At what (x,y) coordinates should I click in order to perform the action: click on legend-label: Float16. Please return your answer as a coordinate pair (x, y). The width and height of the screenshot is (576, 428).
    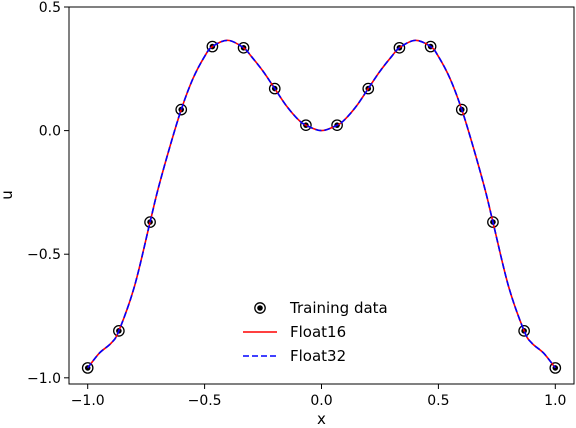
    Looking at the image, I should click on (318, 332).